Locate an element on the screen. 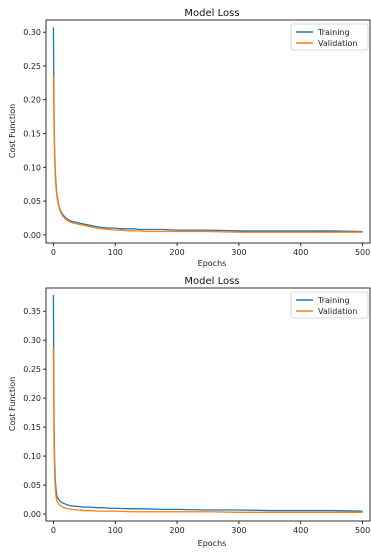 This screenshot has width=371, height=552. y-axis-ticks: 0.00 0.05 0.10 0.15 0.20 0.25 0.30 0.35 is located at coordinates (34, 413).